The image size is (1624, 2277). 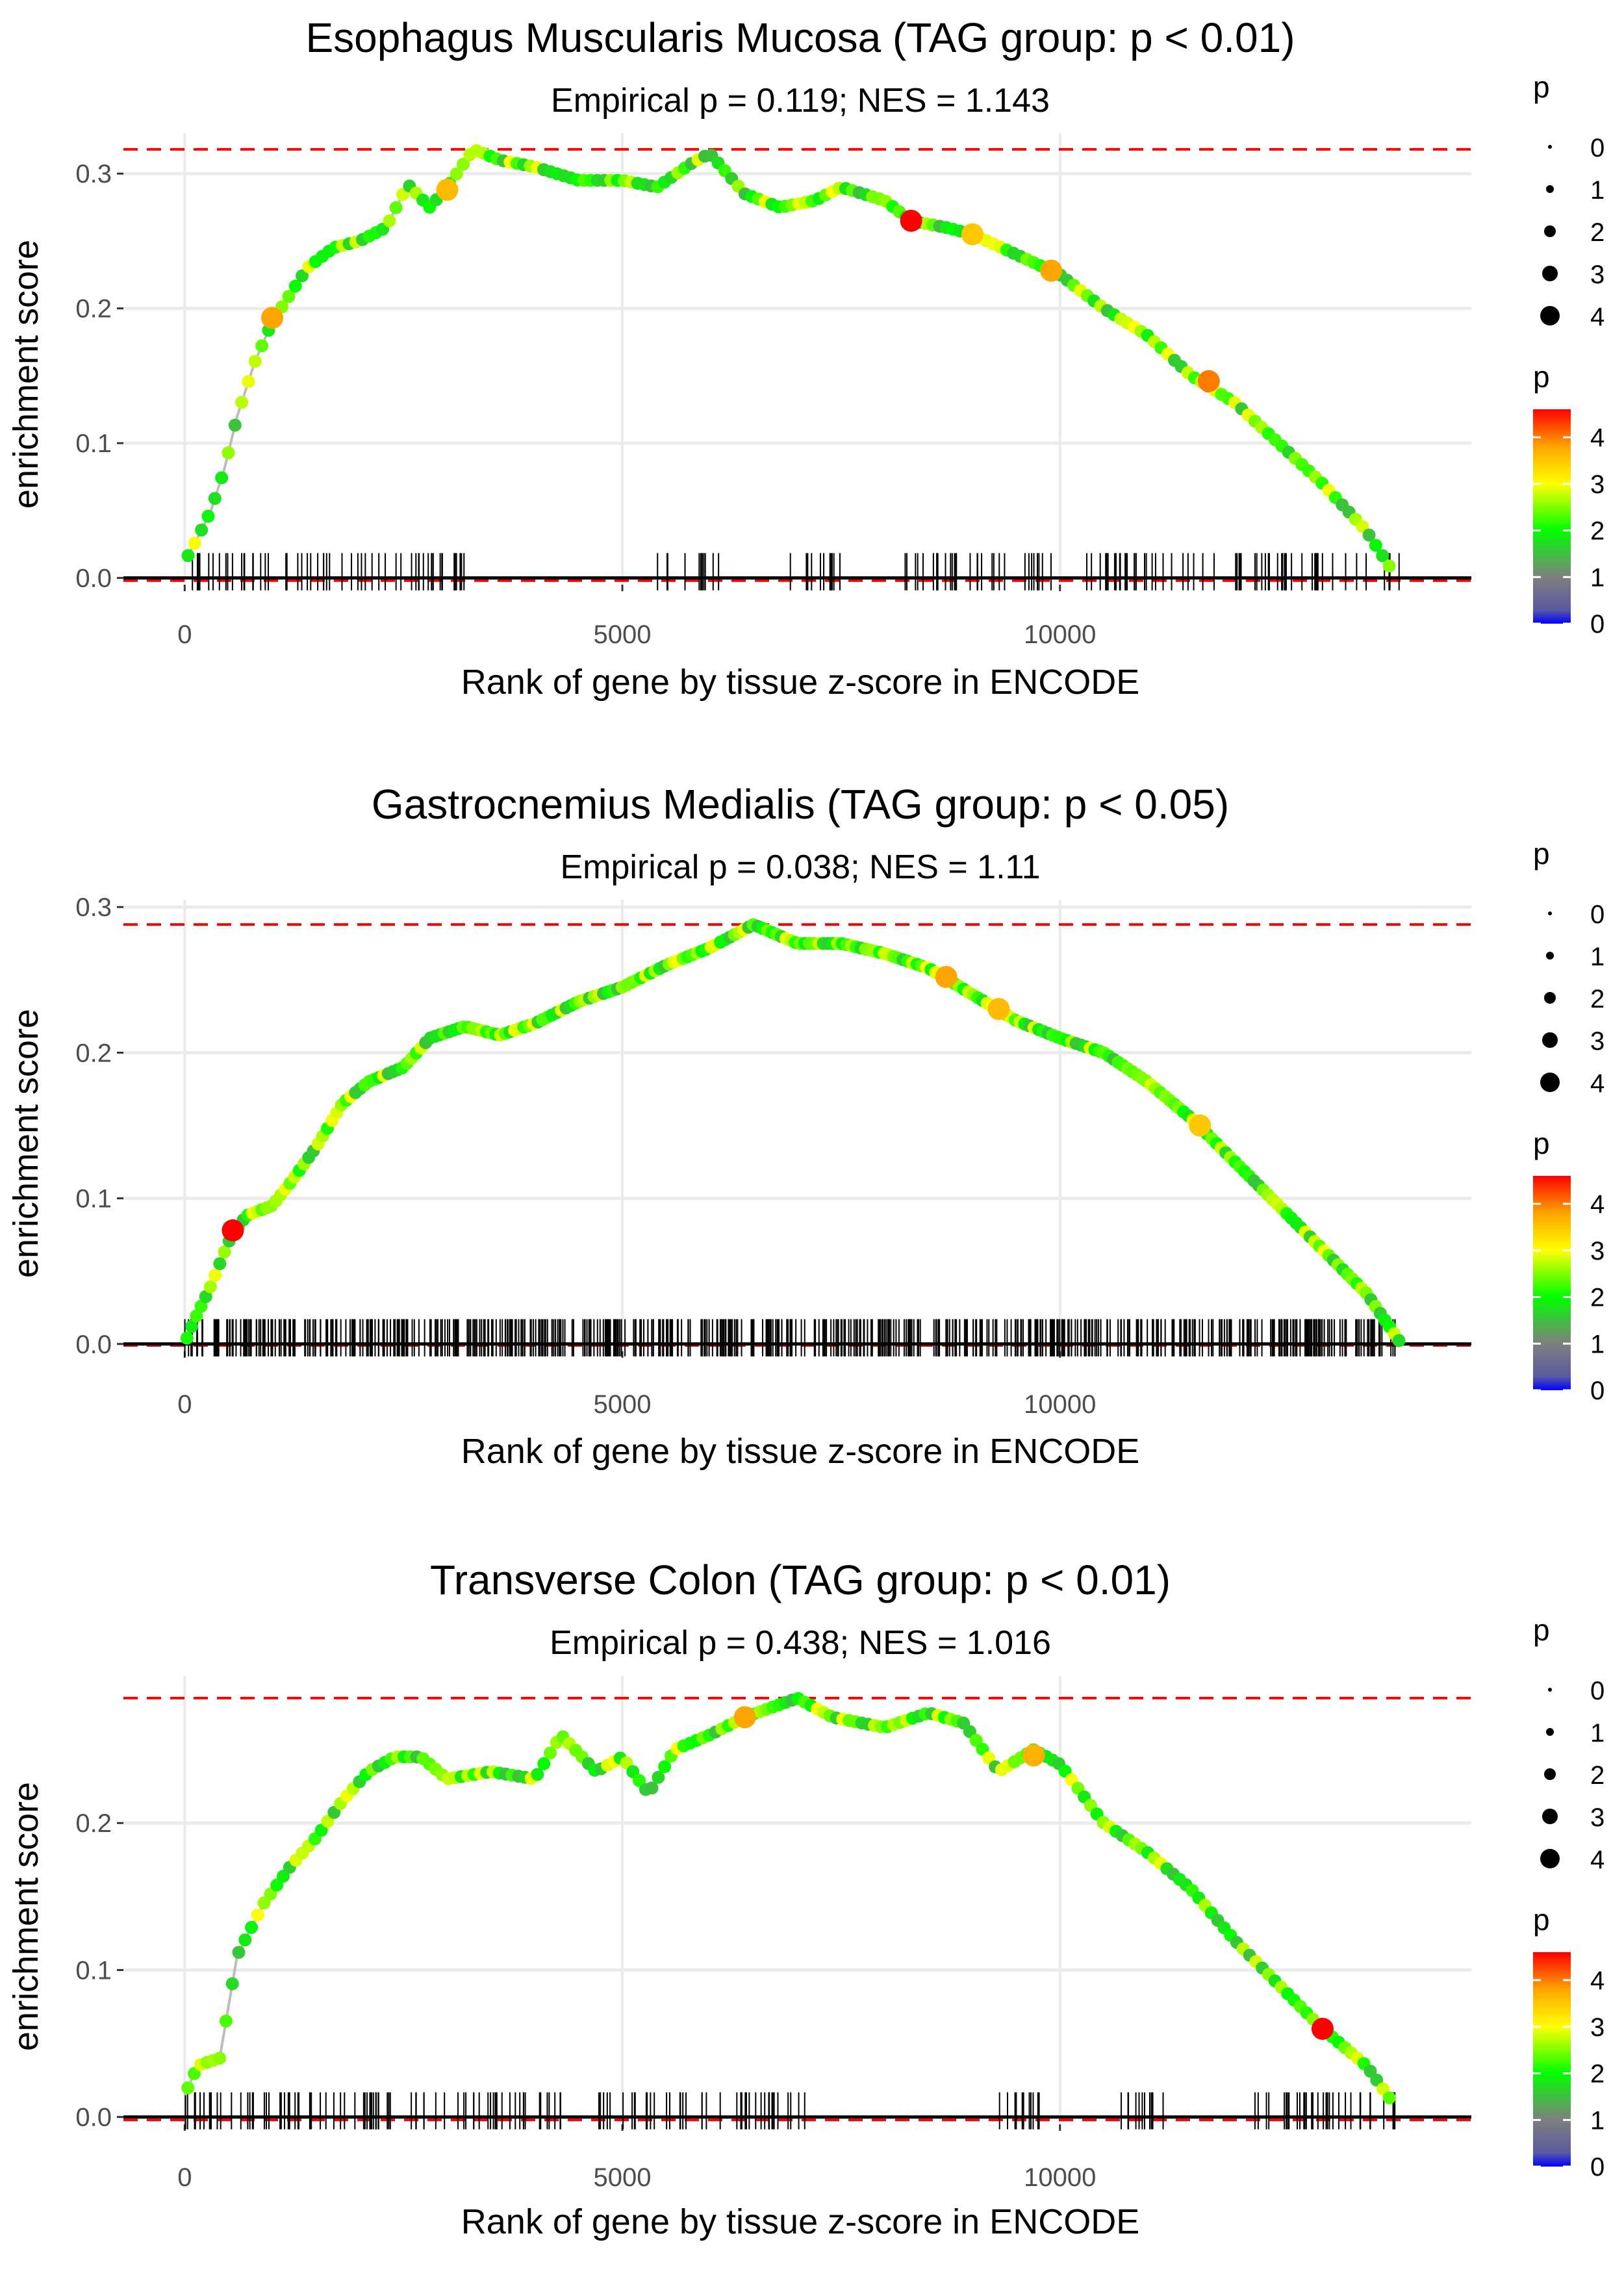 What do you see at coordinates (801, 867) in the screenshot?
I see `chart-subtitle: Empirical p = 0.038; NES = 1.11` at bounding box center [801, 867].